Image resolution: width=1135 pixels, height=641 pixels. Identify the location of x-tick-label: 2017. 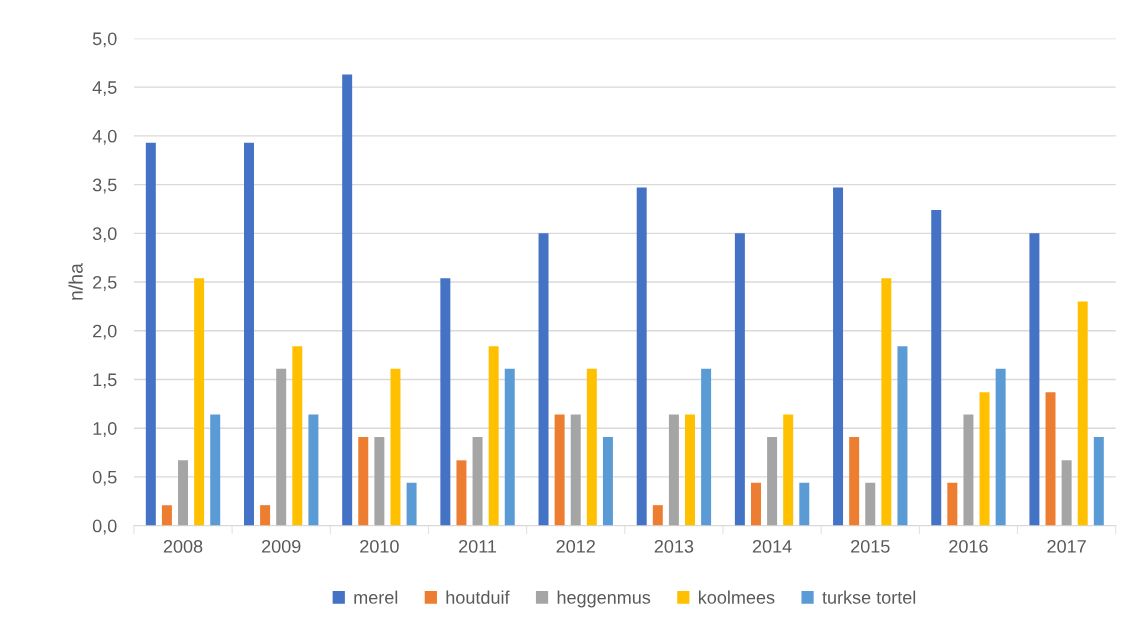
(1066, 546).